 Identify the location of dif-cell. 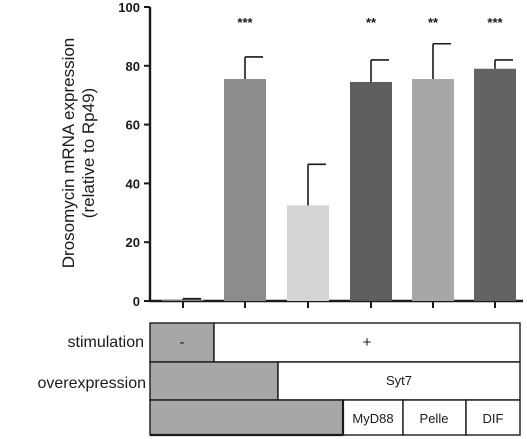
(493, 417).